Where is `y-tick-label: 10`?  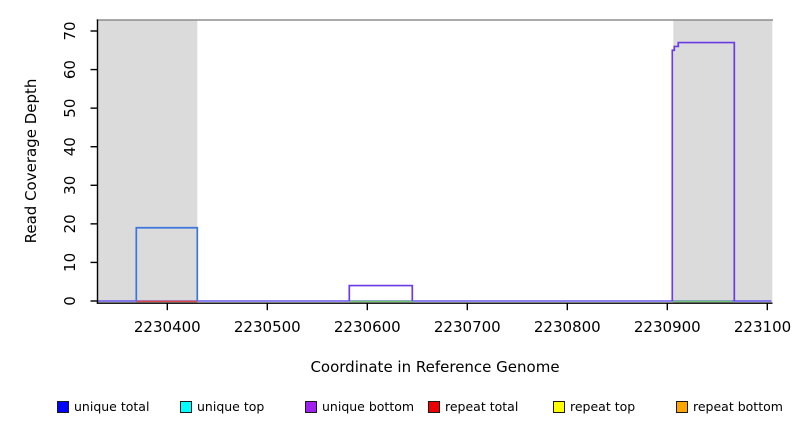
y-tick-label: 10 is located at coordinates (70, 262).